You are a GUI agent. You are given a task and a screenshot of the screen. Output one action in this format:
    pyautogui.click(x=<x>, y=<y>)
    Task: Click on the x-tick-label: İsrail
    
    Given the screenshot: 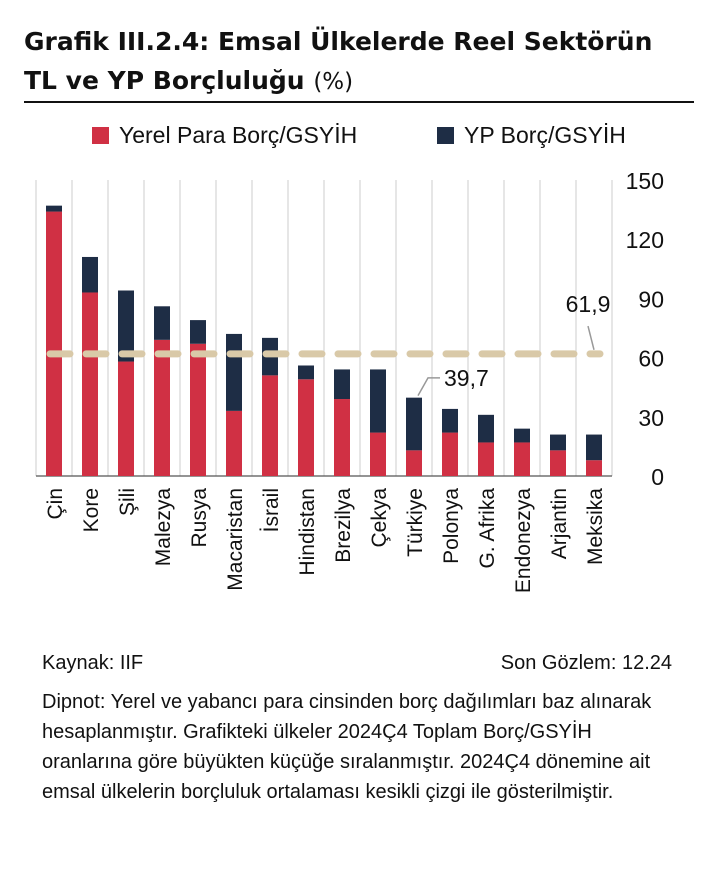 What is the action you would take?
    pyautogui.click(x=271, y=510)
    